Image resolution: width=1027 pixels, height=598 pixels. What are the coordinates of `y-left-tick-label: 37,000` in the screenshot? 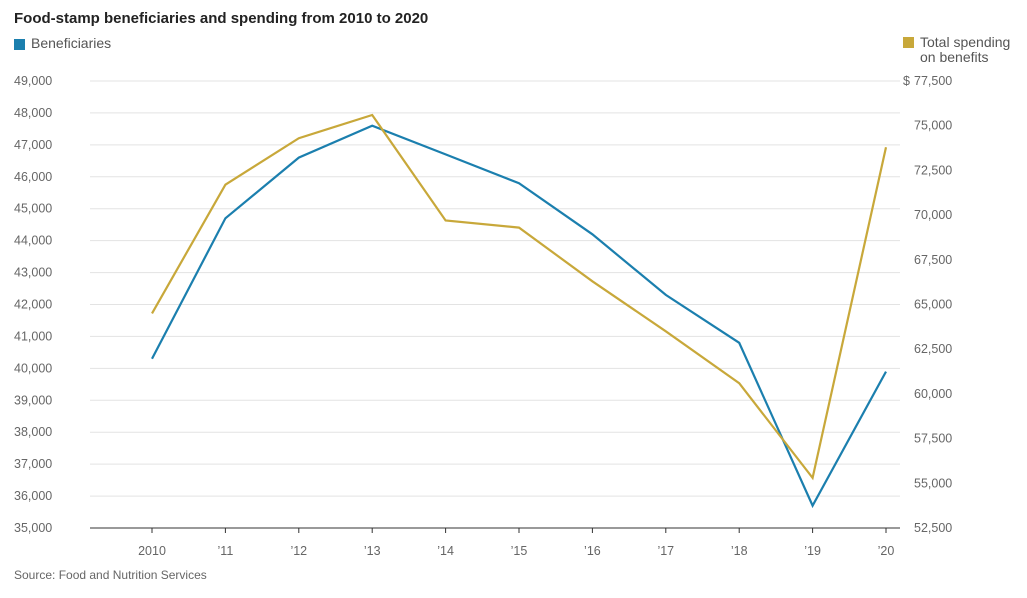 It's located at (33, 464).